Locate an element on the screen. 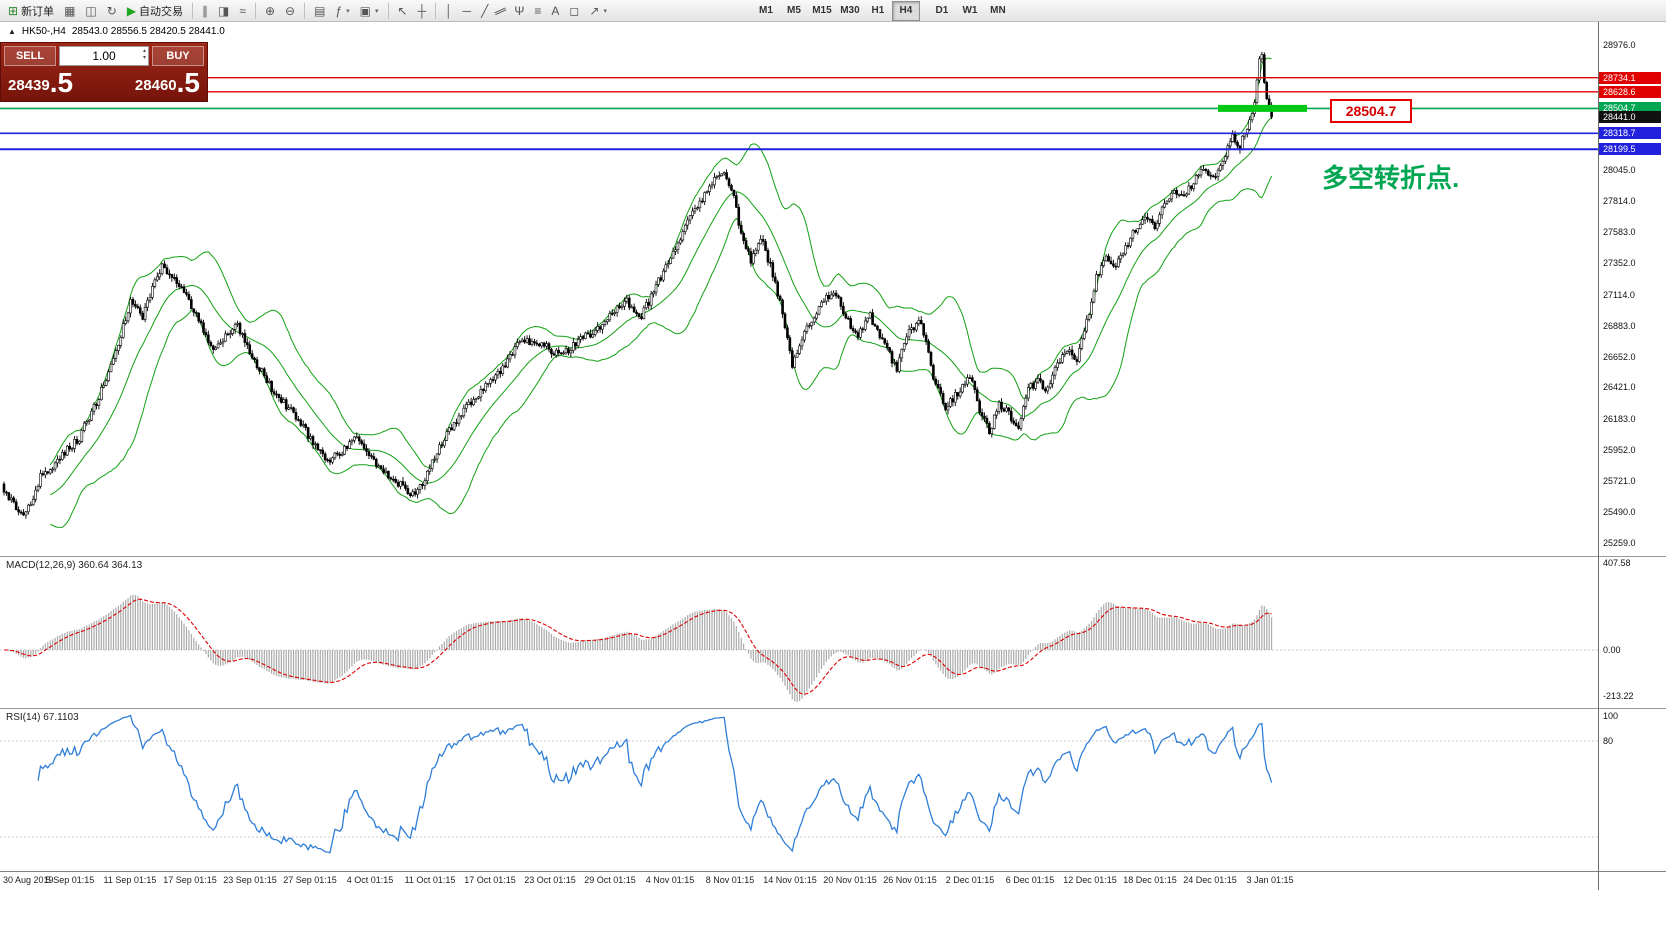 The height and width of the screenshot is (944, 1666). zoom-out-button: ⊖ is located at coordinates (290, 11).